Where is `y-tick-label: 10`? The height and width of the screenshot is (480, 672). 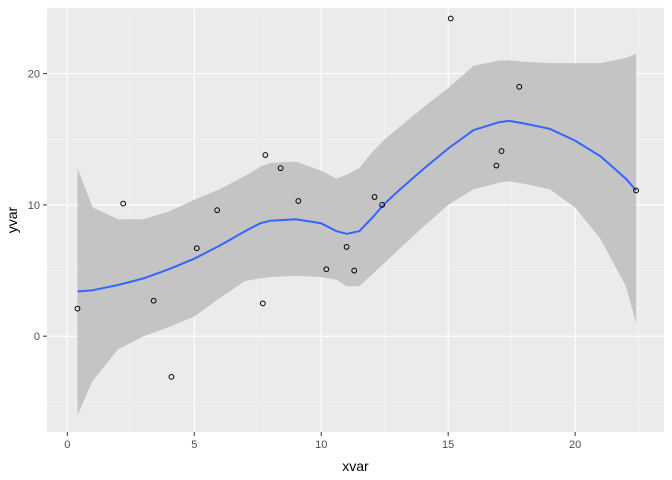 y-tick-label: 10 is located at coordinates (34, 206).